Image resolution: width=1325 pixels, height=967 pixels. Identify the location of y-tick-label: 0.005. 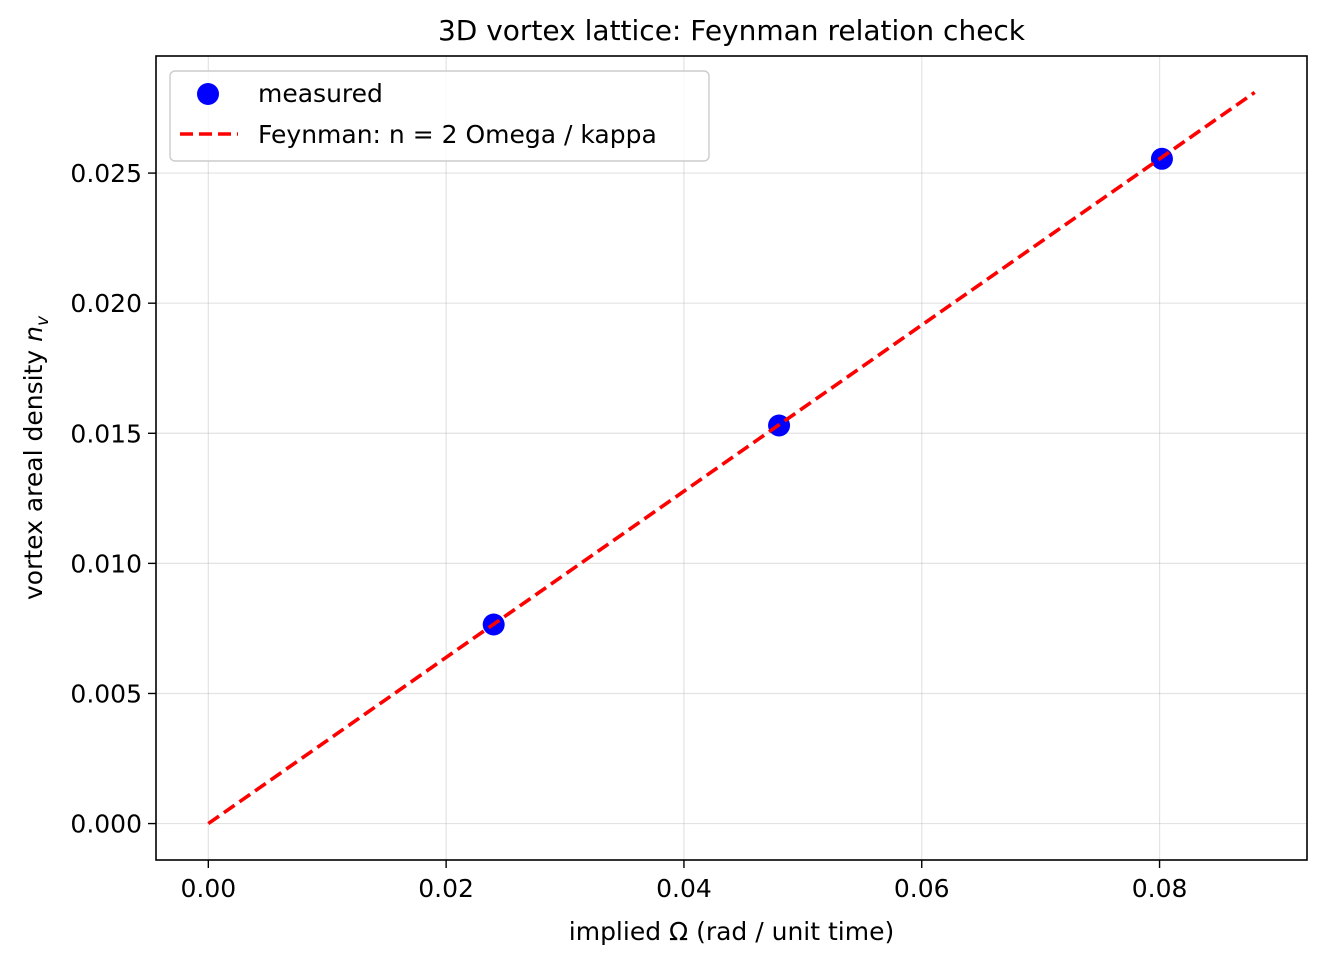
(106, 693).